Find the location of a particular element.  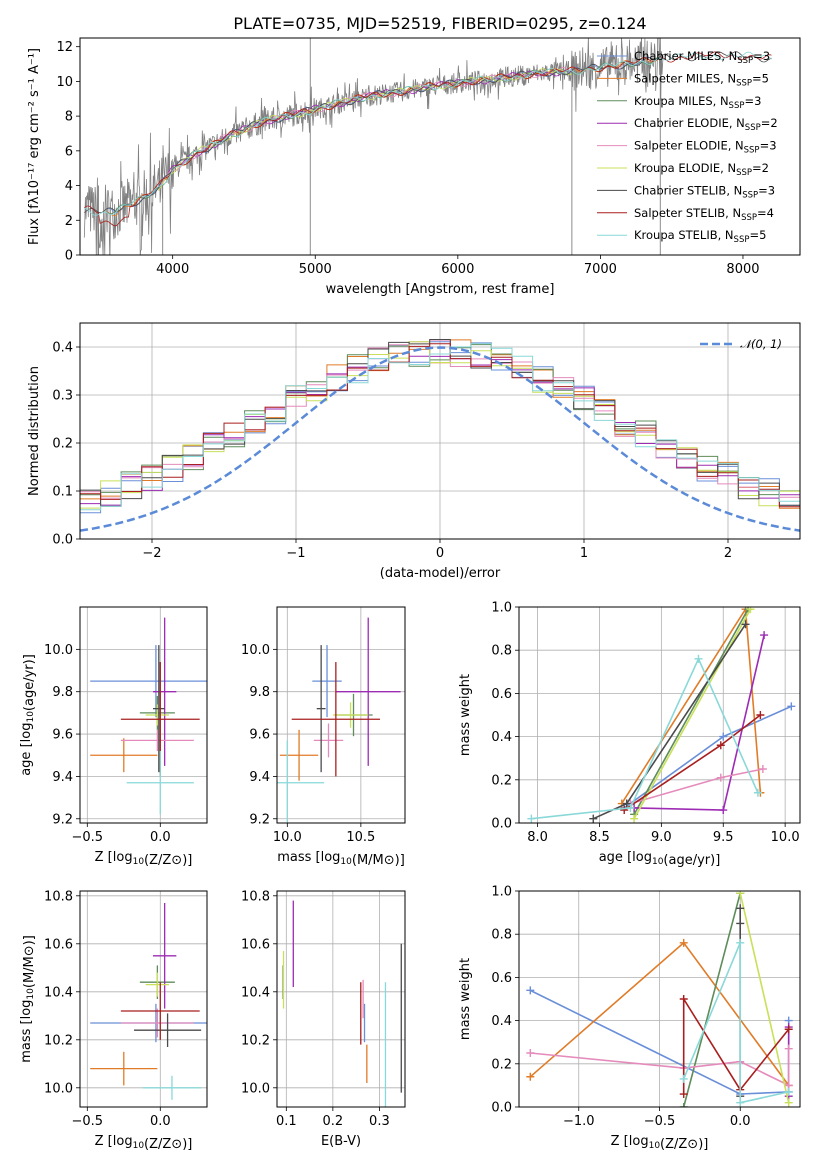

y-tick-label: 9.6 is located at coordinates (259, 735).